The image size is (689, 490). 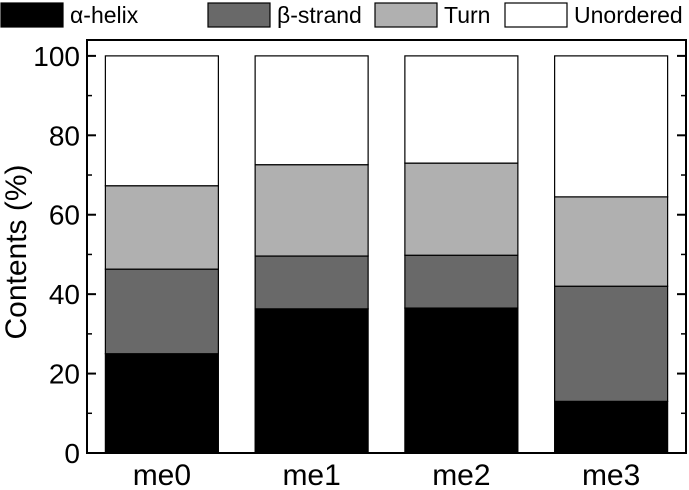 I want to click on bar-me2-turn, so click(x=461, y=209).